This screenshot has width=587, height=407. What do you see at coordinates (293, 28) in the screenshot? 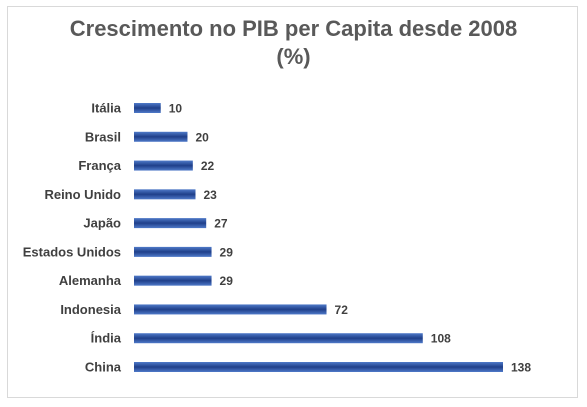
I see `chart-title-line-1: Crescimento no PIB per Capita desde 2008` at bounding box center [293, 28].